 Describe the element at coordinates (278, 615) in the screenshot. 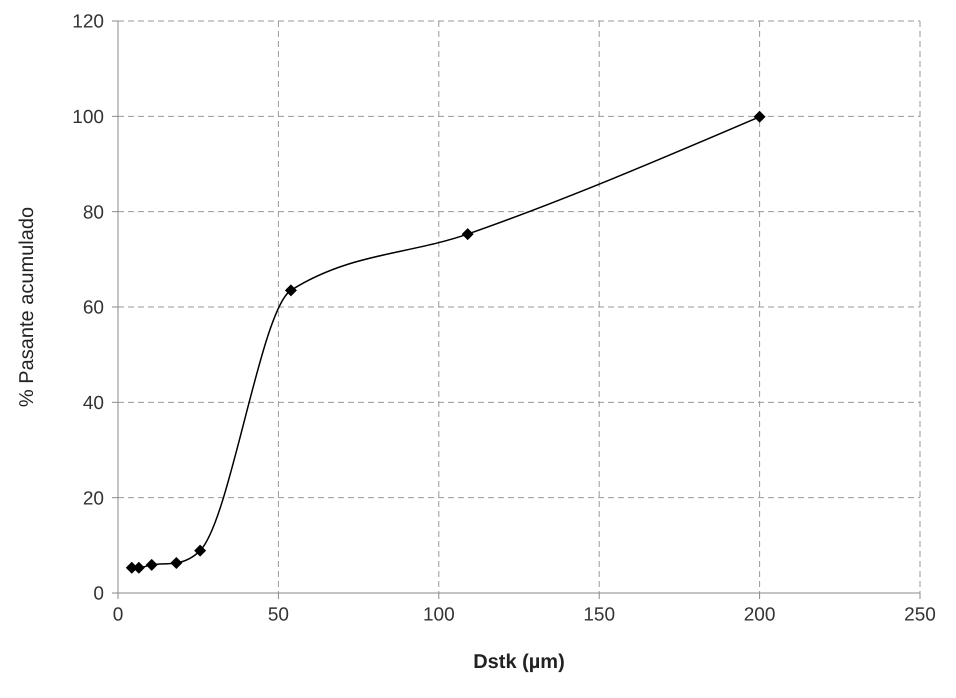

I see `x-tick-label: 50` at that location.